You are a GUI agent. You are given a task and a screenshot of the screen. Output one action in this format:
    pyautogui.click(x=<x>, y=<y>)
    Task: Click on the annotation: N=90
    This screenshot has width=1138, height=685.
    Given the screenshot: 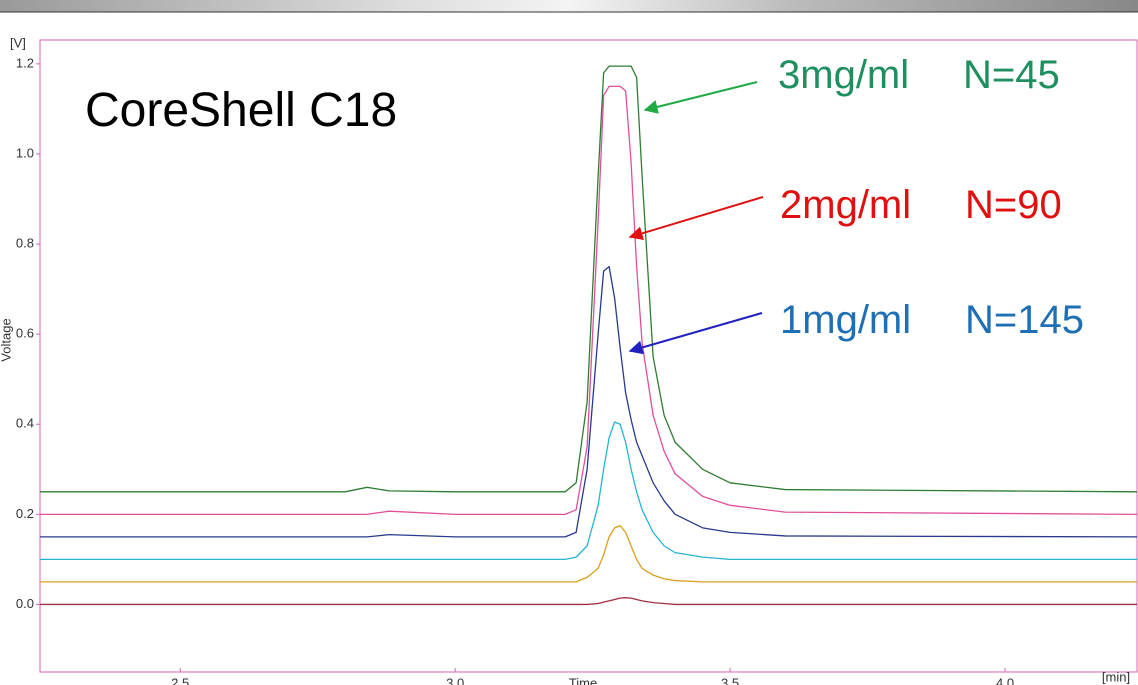 What is the action you would take?
    pyautogui.click(x=1013, y=205)
    